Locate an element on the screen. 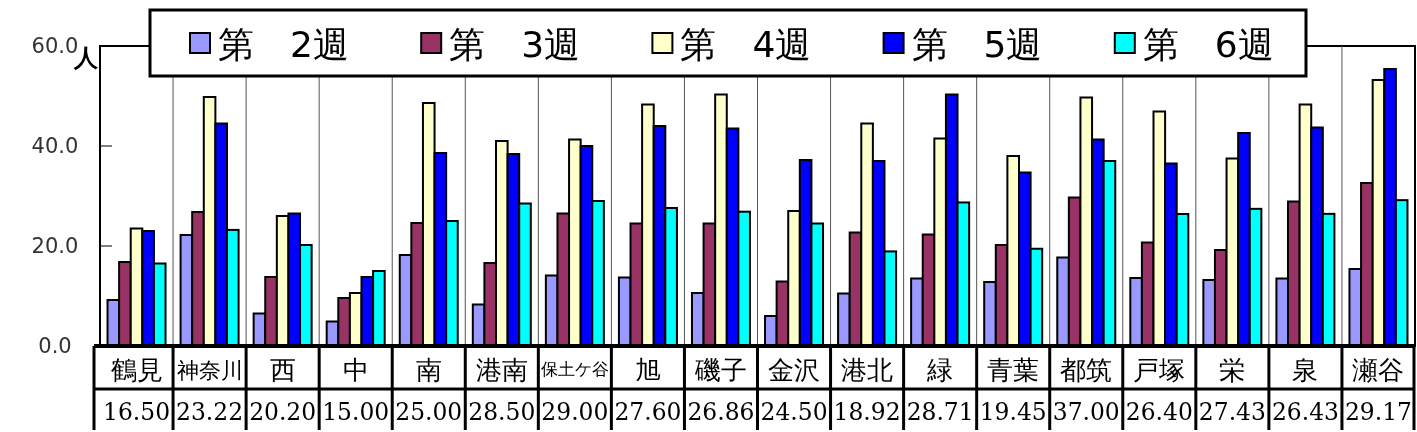 This screenshot has height=432, width=1417. x-tick-label: 泉 is located at coordinates (1305, 369).